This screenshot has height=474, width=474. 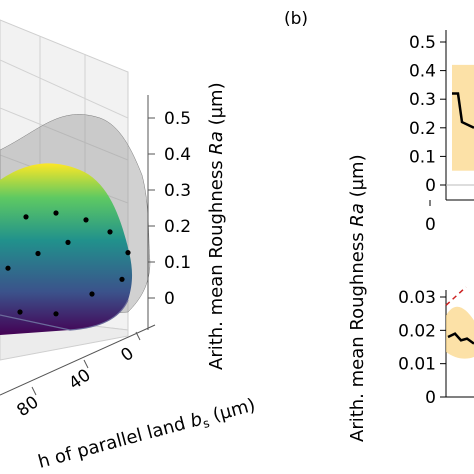 What do you see at coordinates (169, 299) in the screenshot?
I see `z-tick-label: 0` at bounding box center [169, 299].